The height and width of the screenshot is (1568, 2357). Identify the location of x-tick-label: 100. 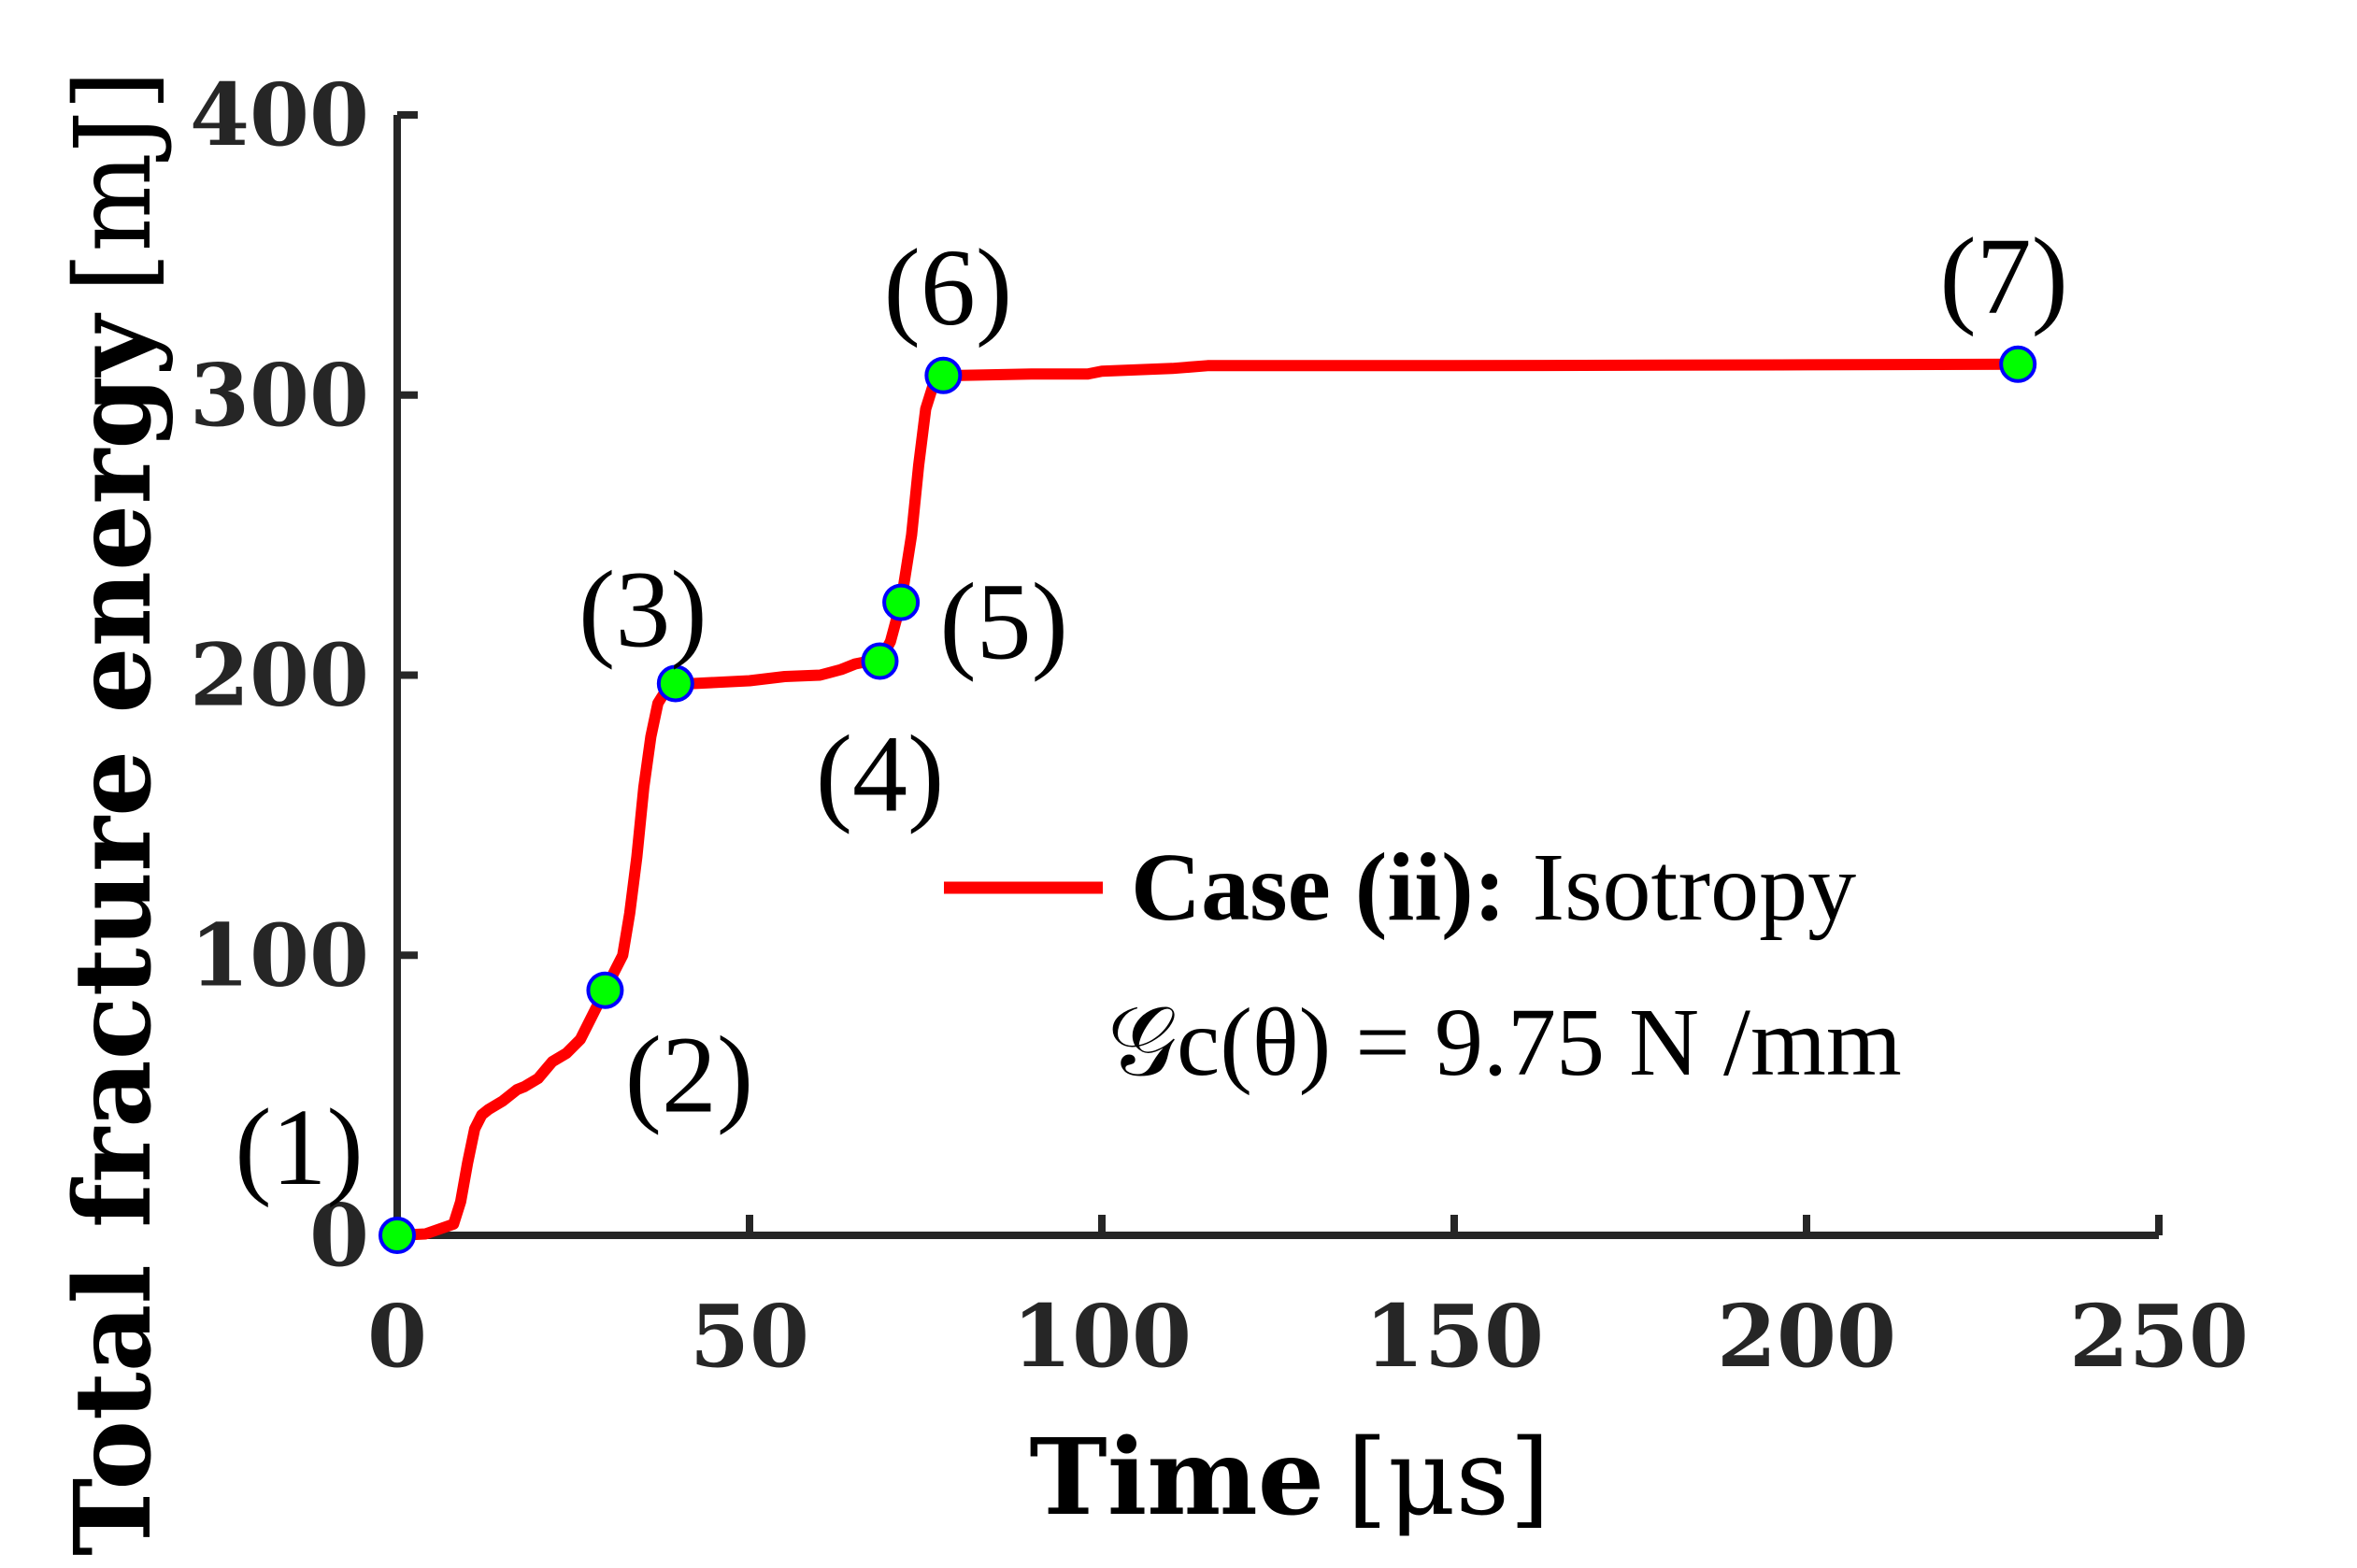
(1102, 1336).